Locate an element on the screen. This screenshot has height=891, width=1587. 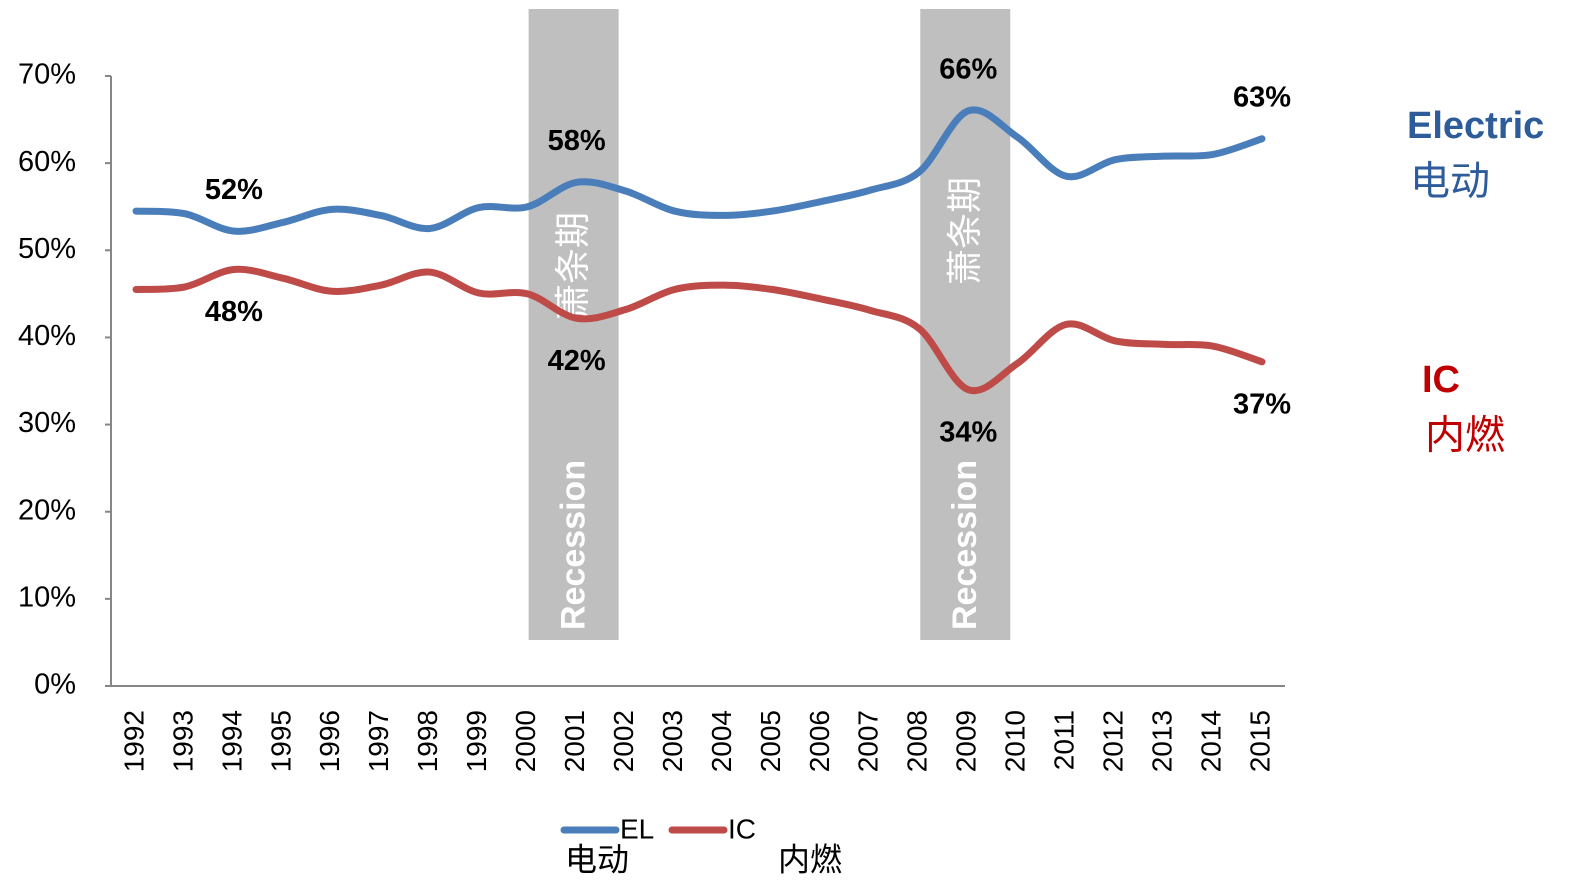
x-tick-label: 1994 is located at coordinates (231, 741).